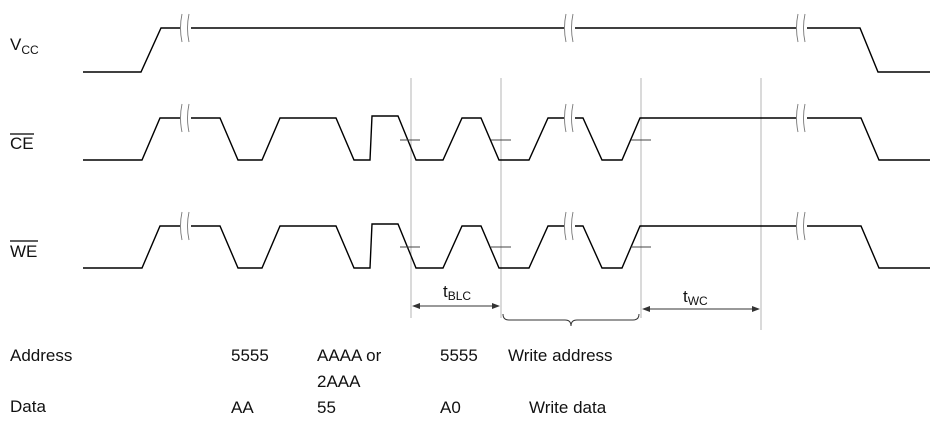 The width and height of the screenshot is (930, 421). What do you see at coordinates (456, 306) in the screenshot?
I see `tblc-dimension` at bounding box center [456, 306].